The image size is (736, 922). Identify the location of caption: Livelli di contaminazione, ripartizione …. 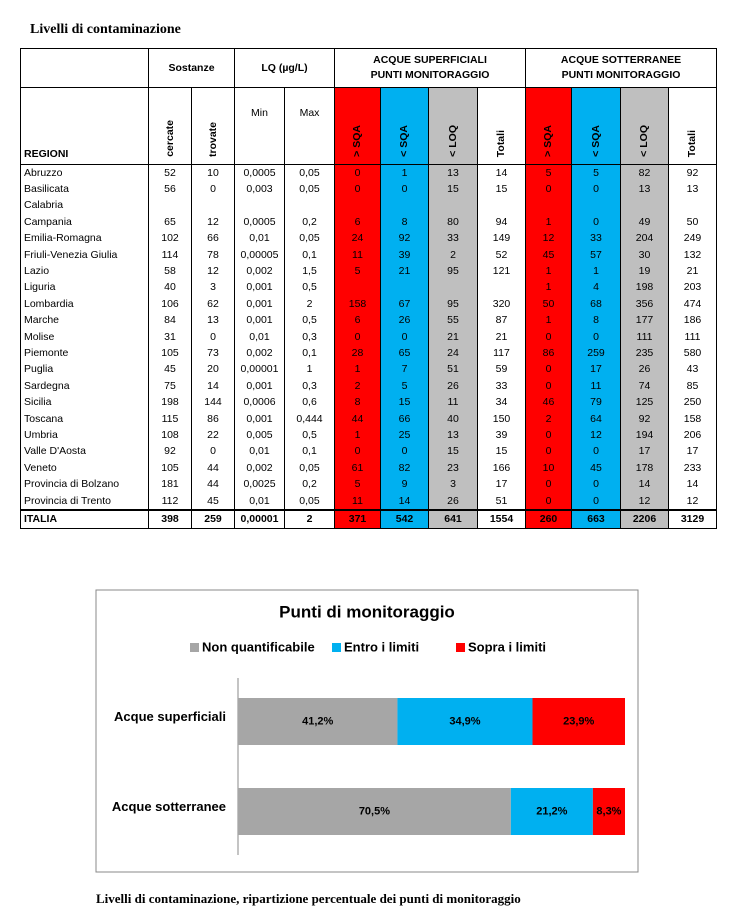
(308, 898).